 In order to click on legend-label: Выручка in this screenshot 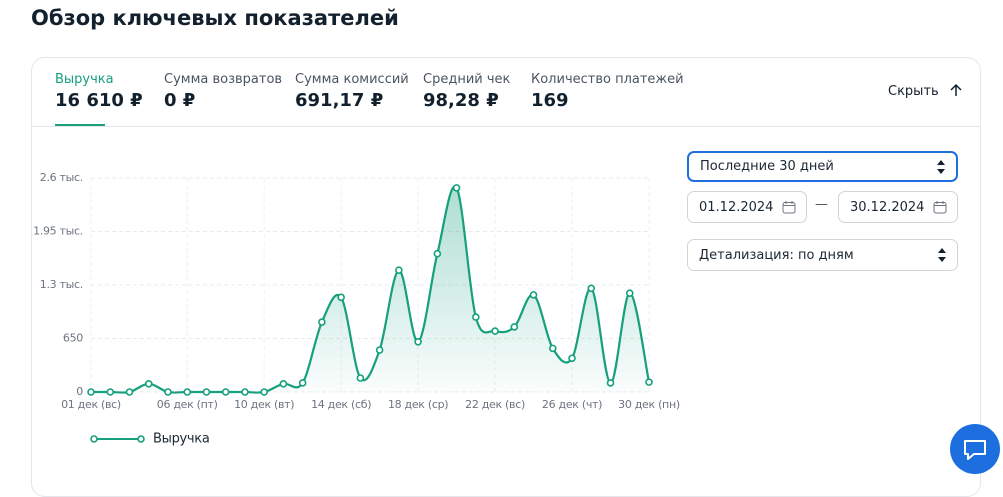, I will do `click(181, 439)`.